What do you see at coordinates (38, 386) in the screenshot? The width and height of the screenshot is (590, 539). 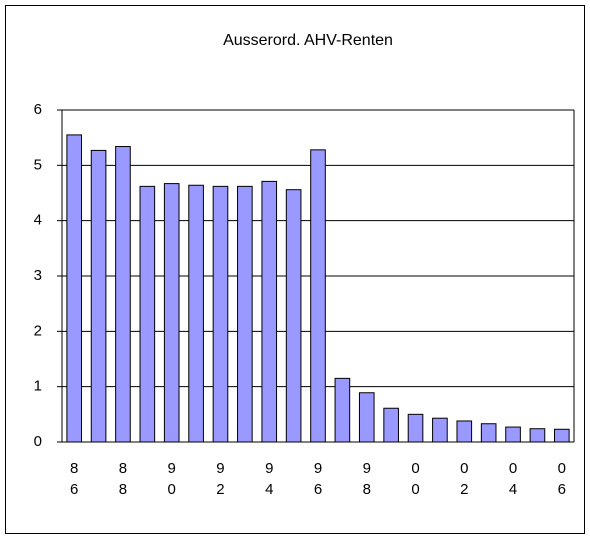 I see `y-tick-label: 1` at bounding box center [38, 386].